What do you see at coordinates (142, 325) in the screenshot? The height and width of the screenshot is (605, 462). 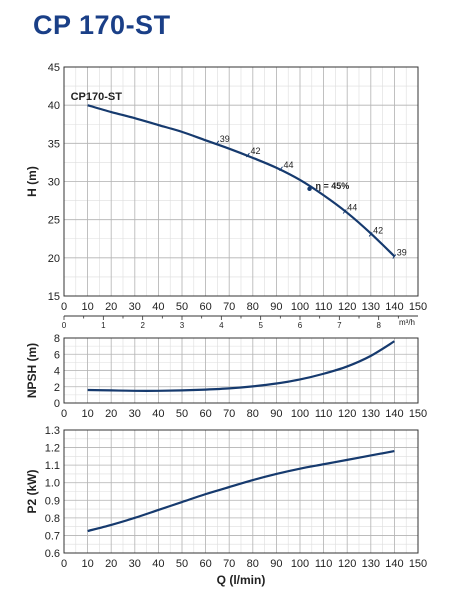 I see `head-secondary-tick-label: 2` at bounding box center [142, 325].